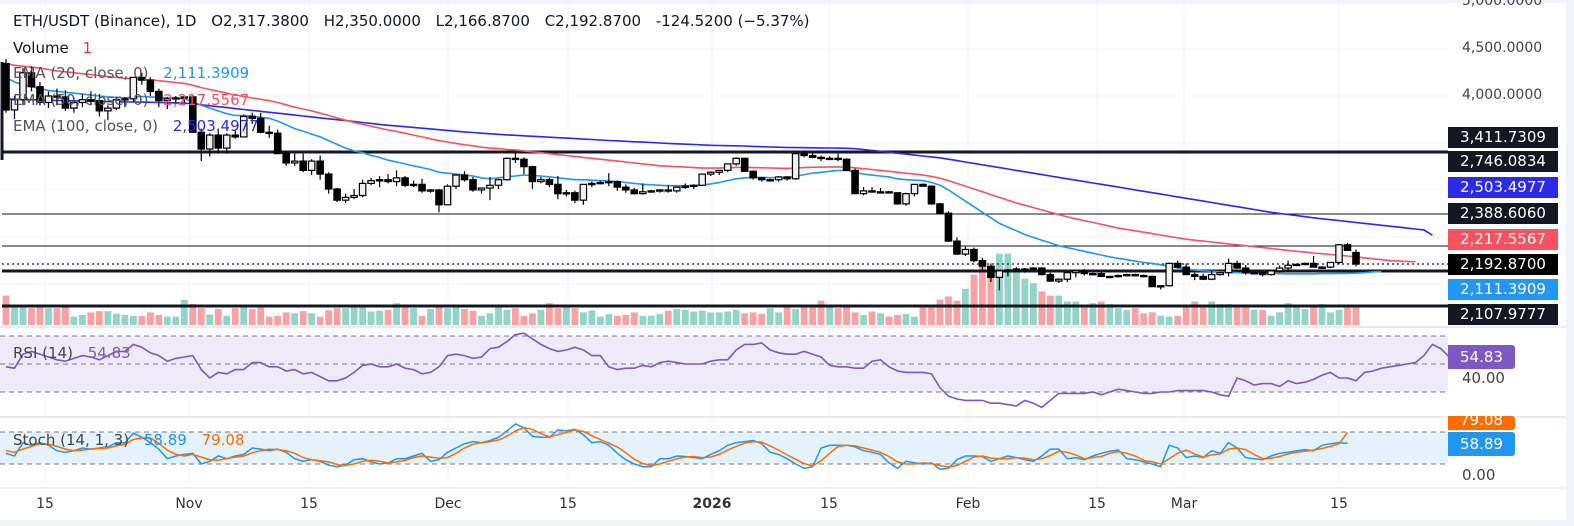 This screenshot has width=1574, height=526. What do you see at coordinates (1503, 264) in the screenshot?
I see `price-tag-last-close: 2,192.8700` at bounding box center [1503, 264].